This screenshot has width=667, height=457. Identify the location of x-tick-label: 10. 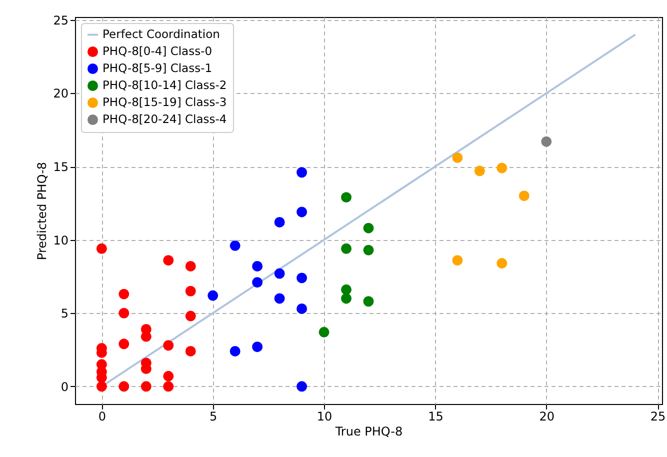
(324, 417).